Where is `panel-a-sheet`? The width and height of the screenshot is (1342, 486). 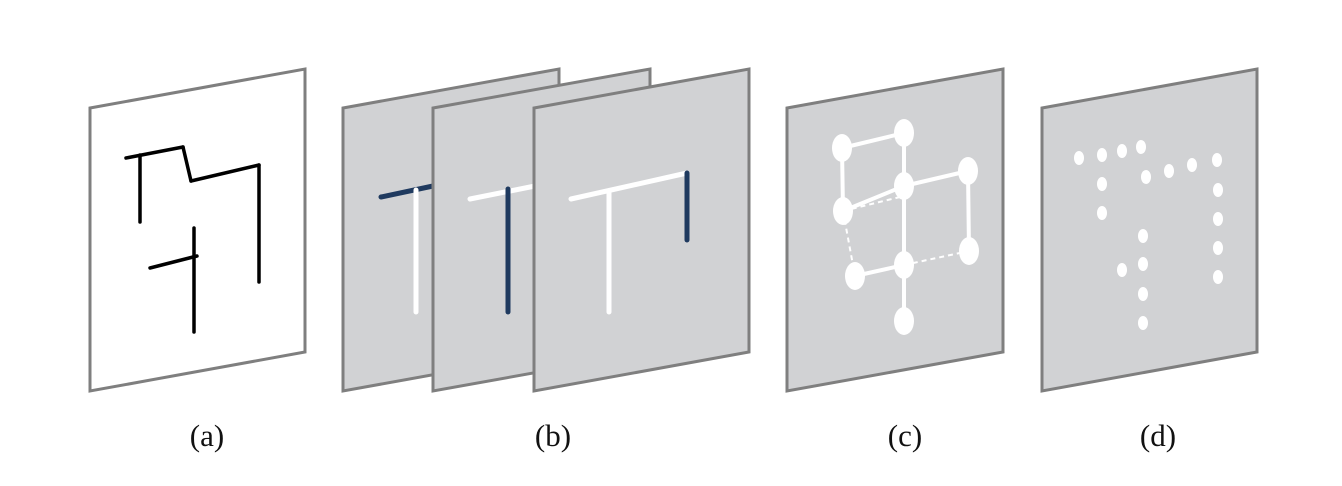 panel-a-sheet is located at coordinates (197, 230).